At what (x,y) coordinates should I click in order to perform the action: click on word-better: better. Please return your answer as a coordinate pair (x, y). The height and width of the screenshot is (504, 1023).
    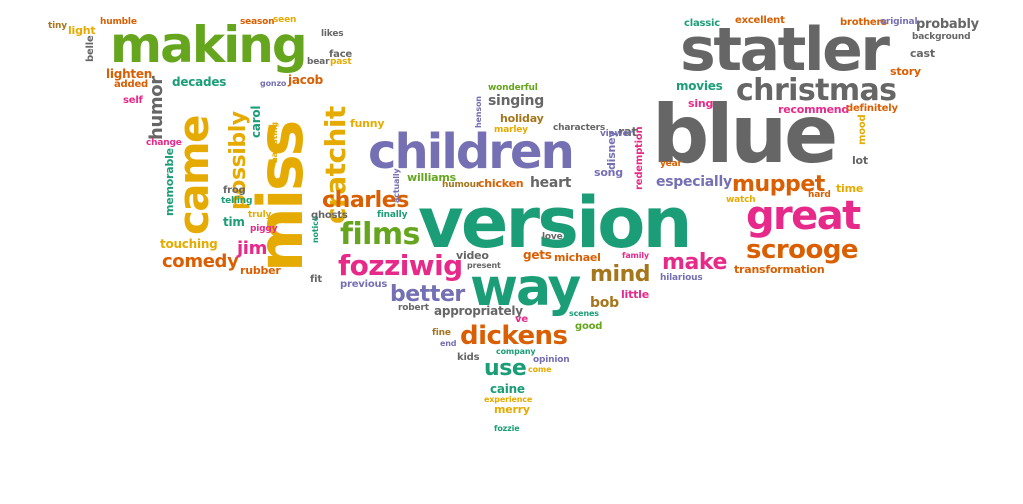
    Looking at the image, I should click on (427, 294).